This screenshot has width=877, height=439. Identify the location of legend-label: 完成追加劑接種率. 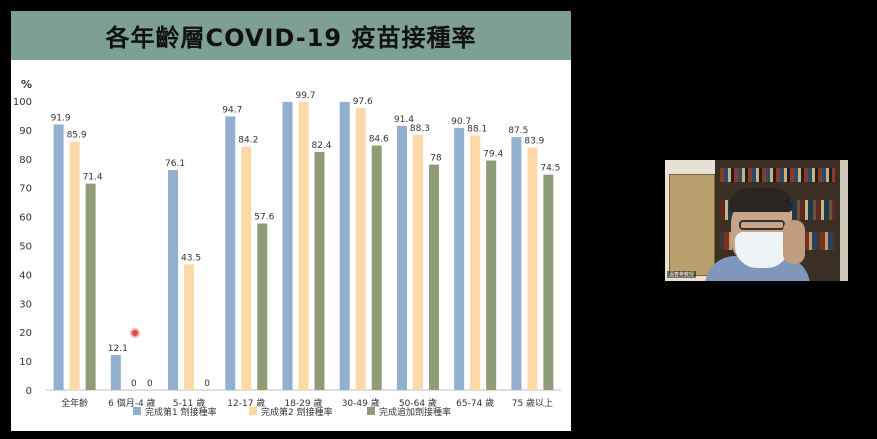
(415, 412).